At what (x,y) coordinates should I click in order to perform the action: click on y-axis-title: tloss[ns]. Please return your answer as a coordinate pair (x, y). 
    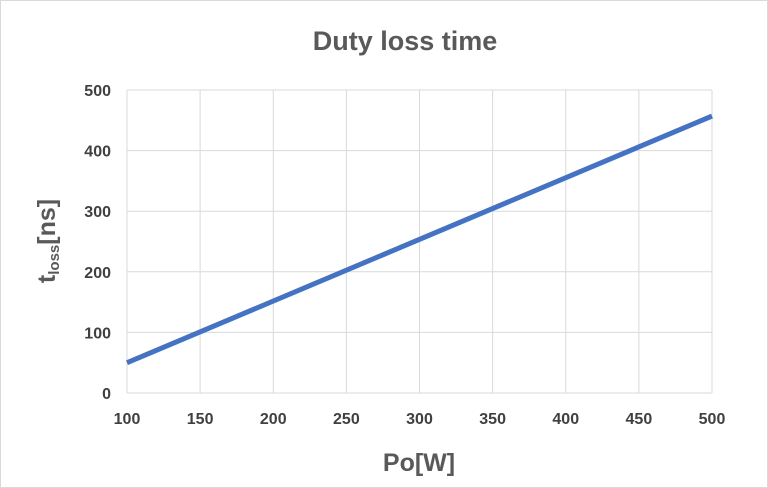
    Looking at the image, I should click on (48, 241).